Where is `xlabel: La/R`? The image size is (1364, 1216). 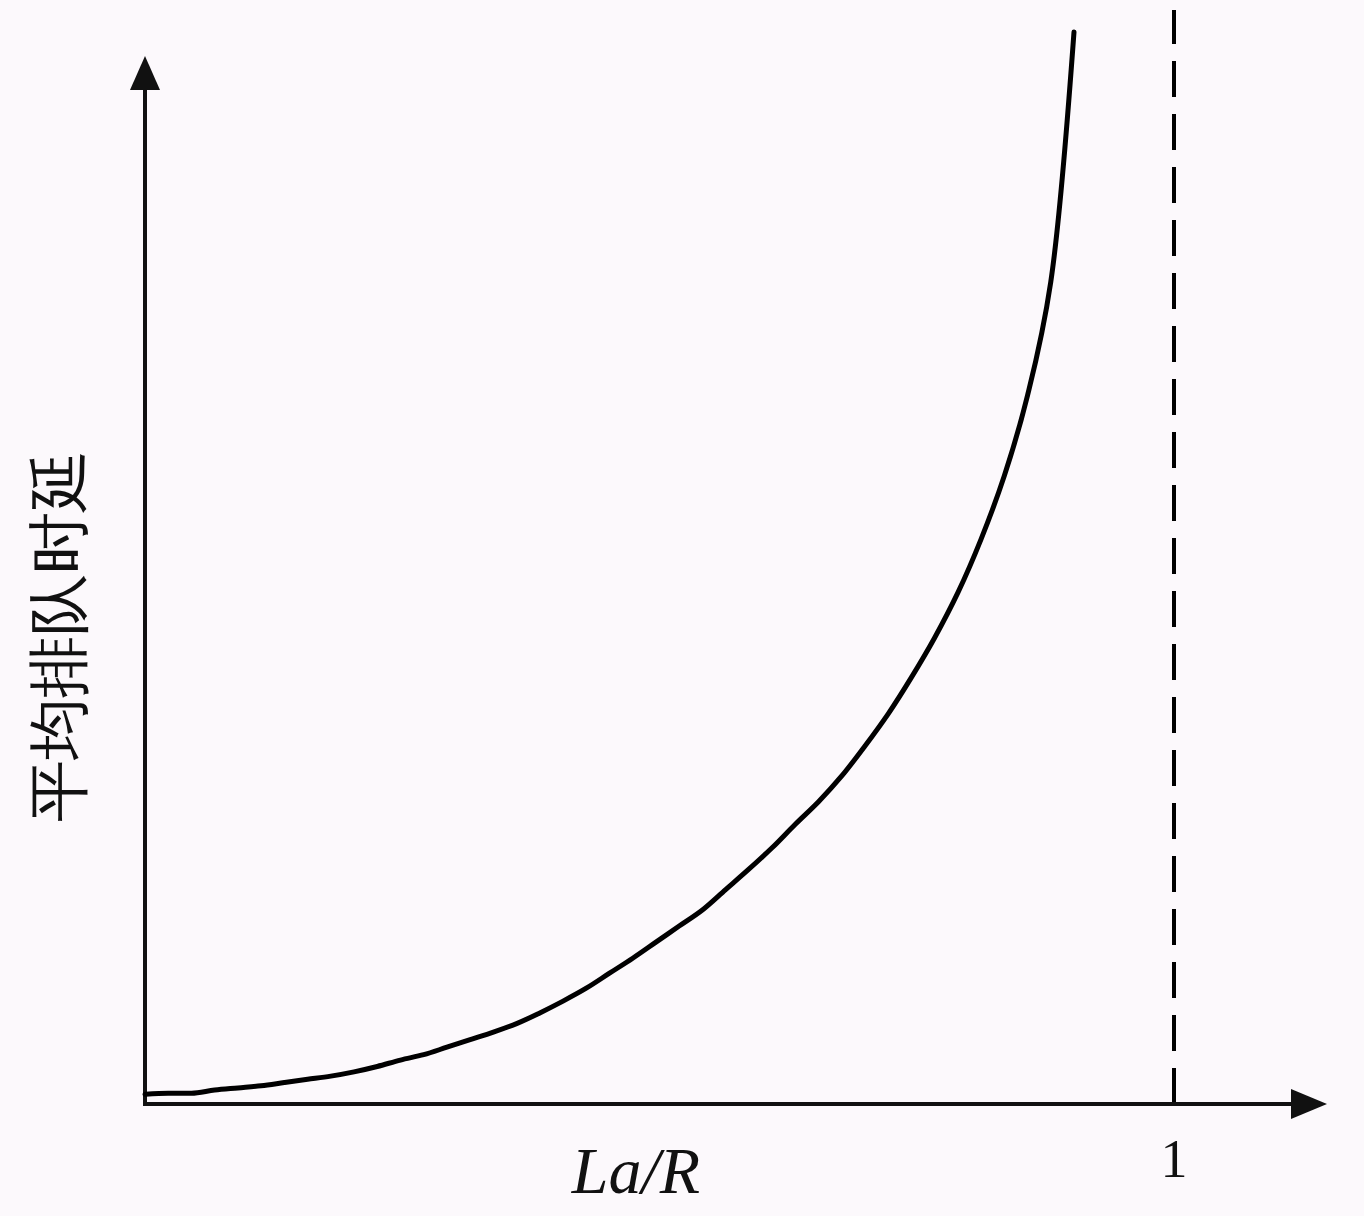
xlabel: La/R is located at coordinates (636, 1170).